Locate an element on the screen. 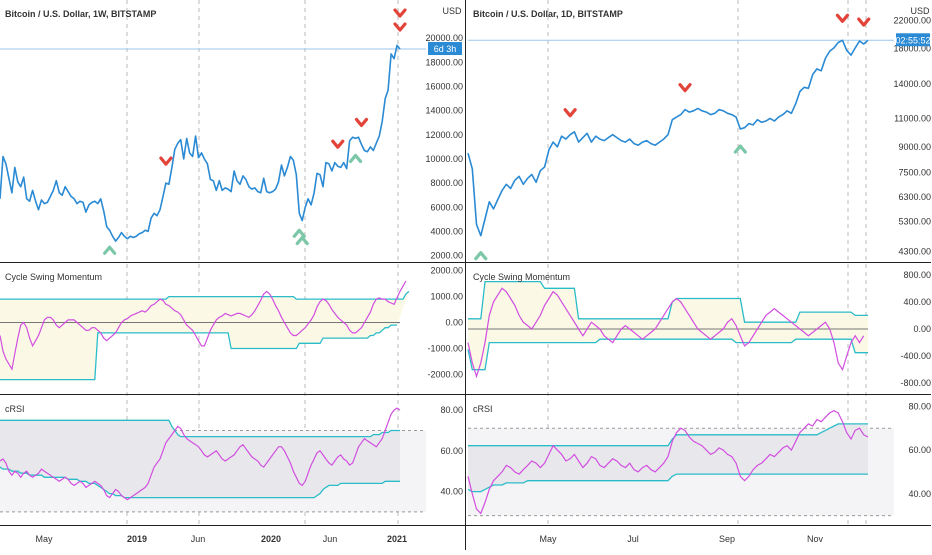  price-tag-text: 6d 3h is located at coordinates (445, 49).